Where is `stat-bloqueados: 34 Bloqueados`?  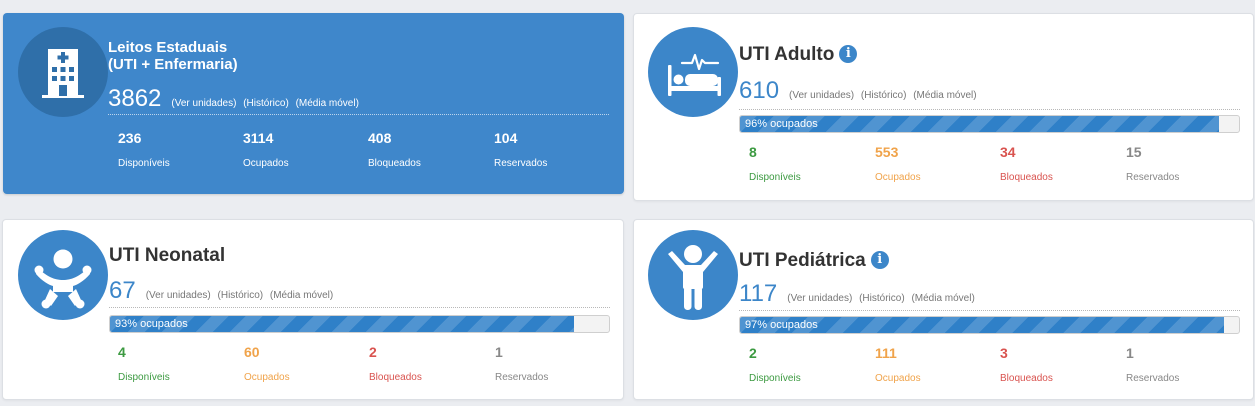 stat-bloqueados: 34 Bloqueados is located at coordinates (1055, 163).